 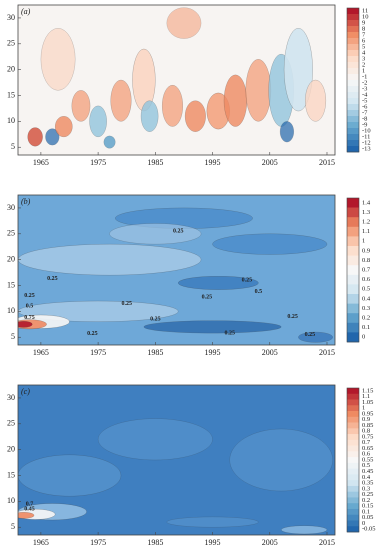 I want to click on colorbar-label: -5, so click(x=364, y=100).